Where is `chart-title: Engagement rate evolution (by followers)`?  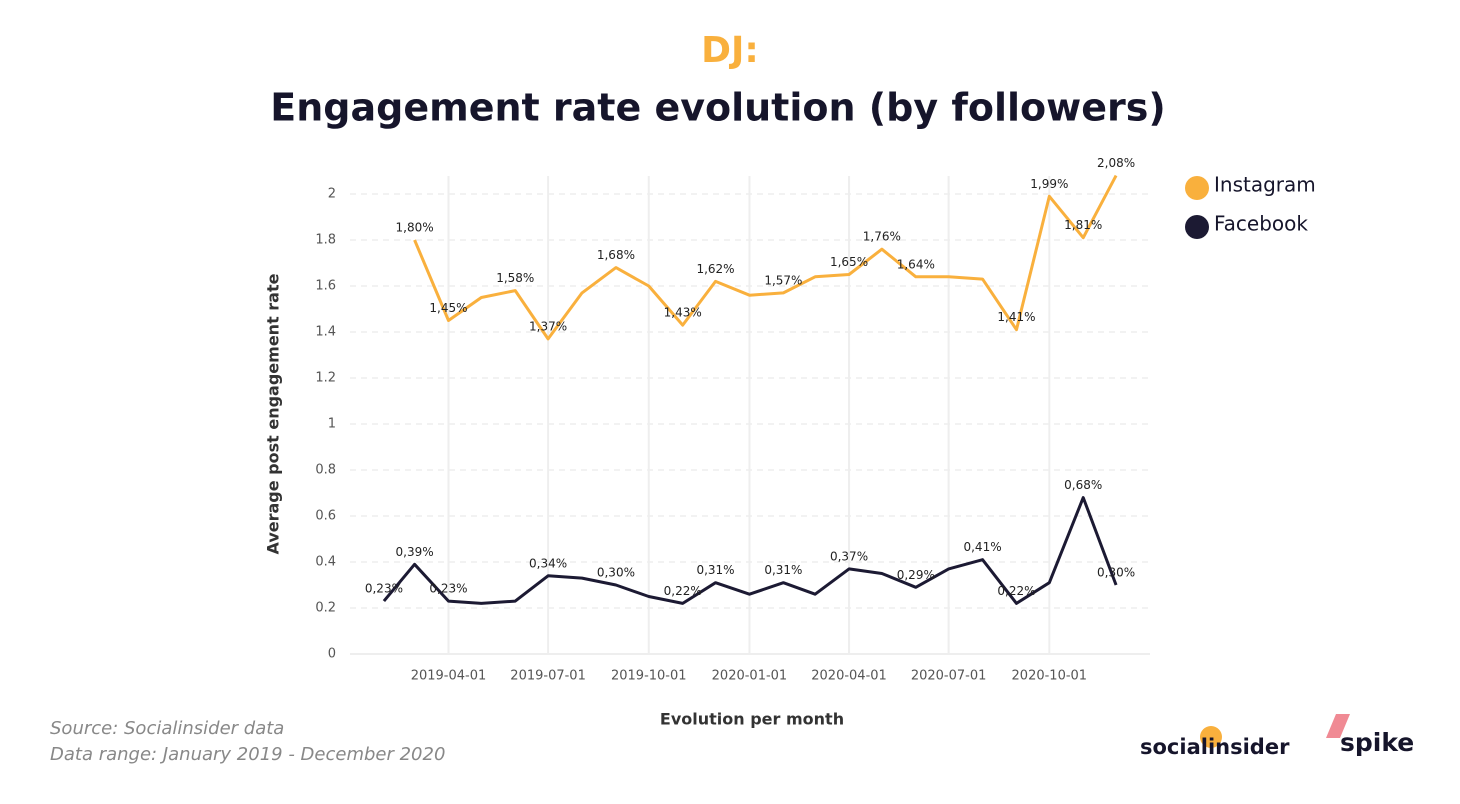
chart-title: Engagement rate evolution (by followers) is located at coordinates (717, 108).